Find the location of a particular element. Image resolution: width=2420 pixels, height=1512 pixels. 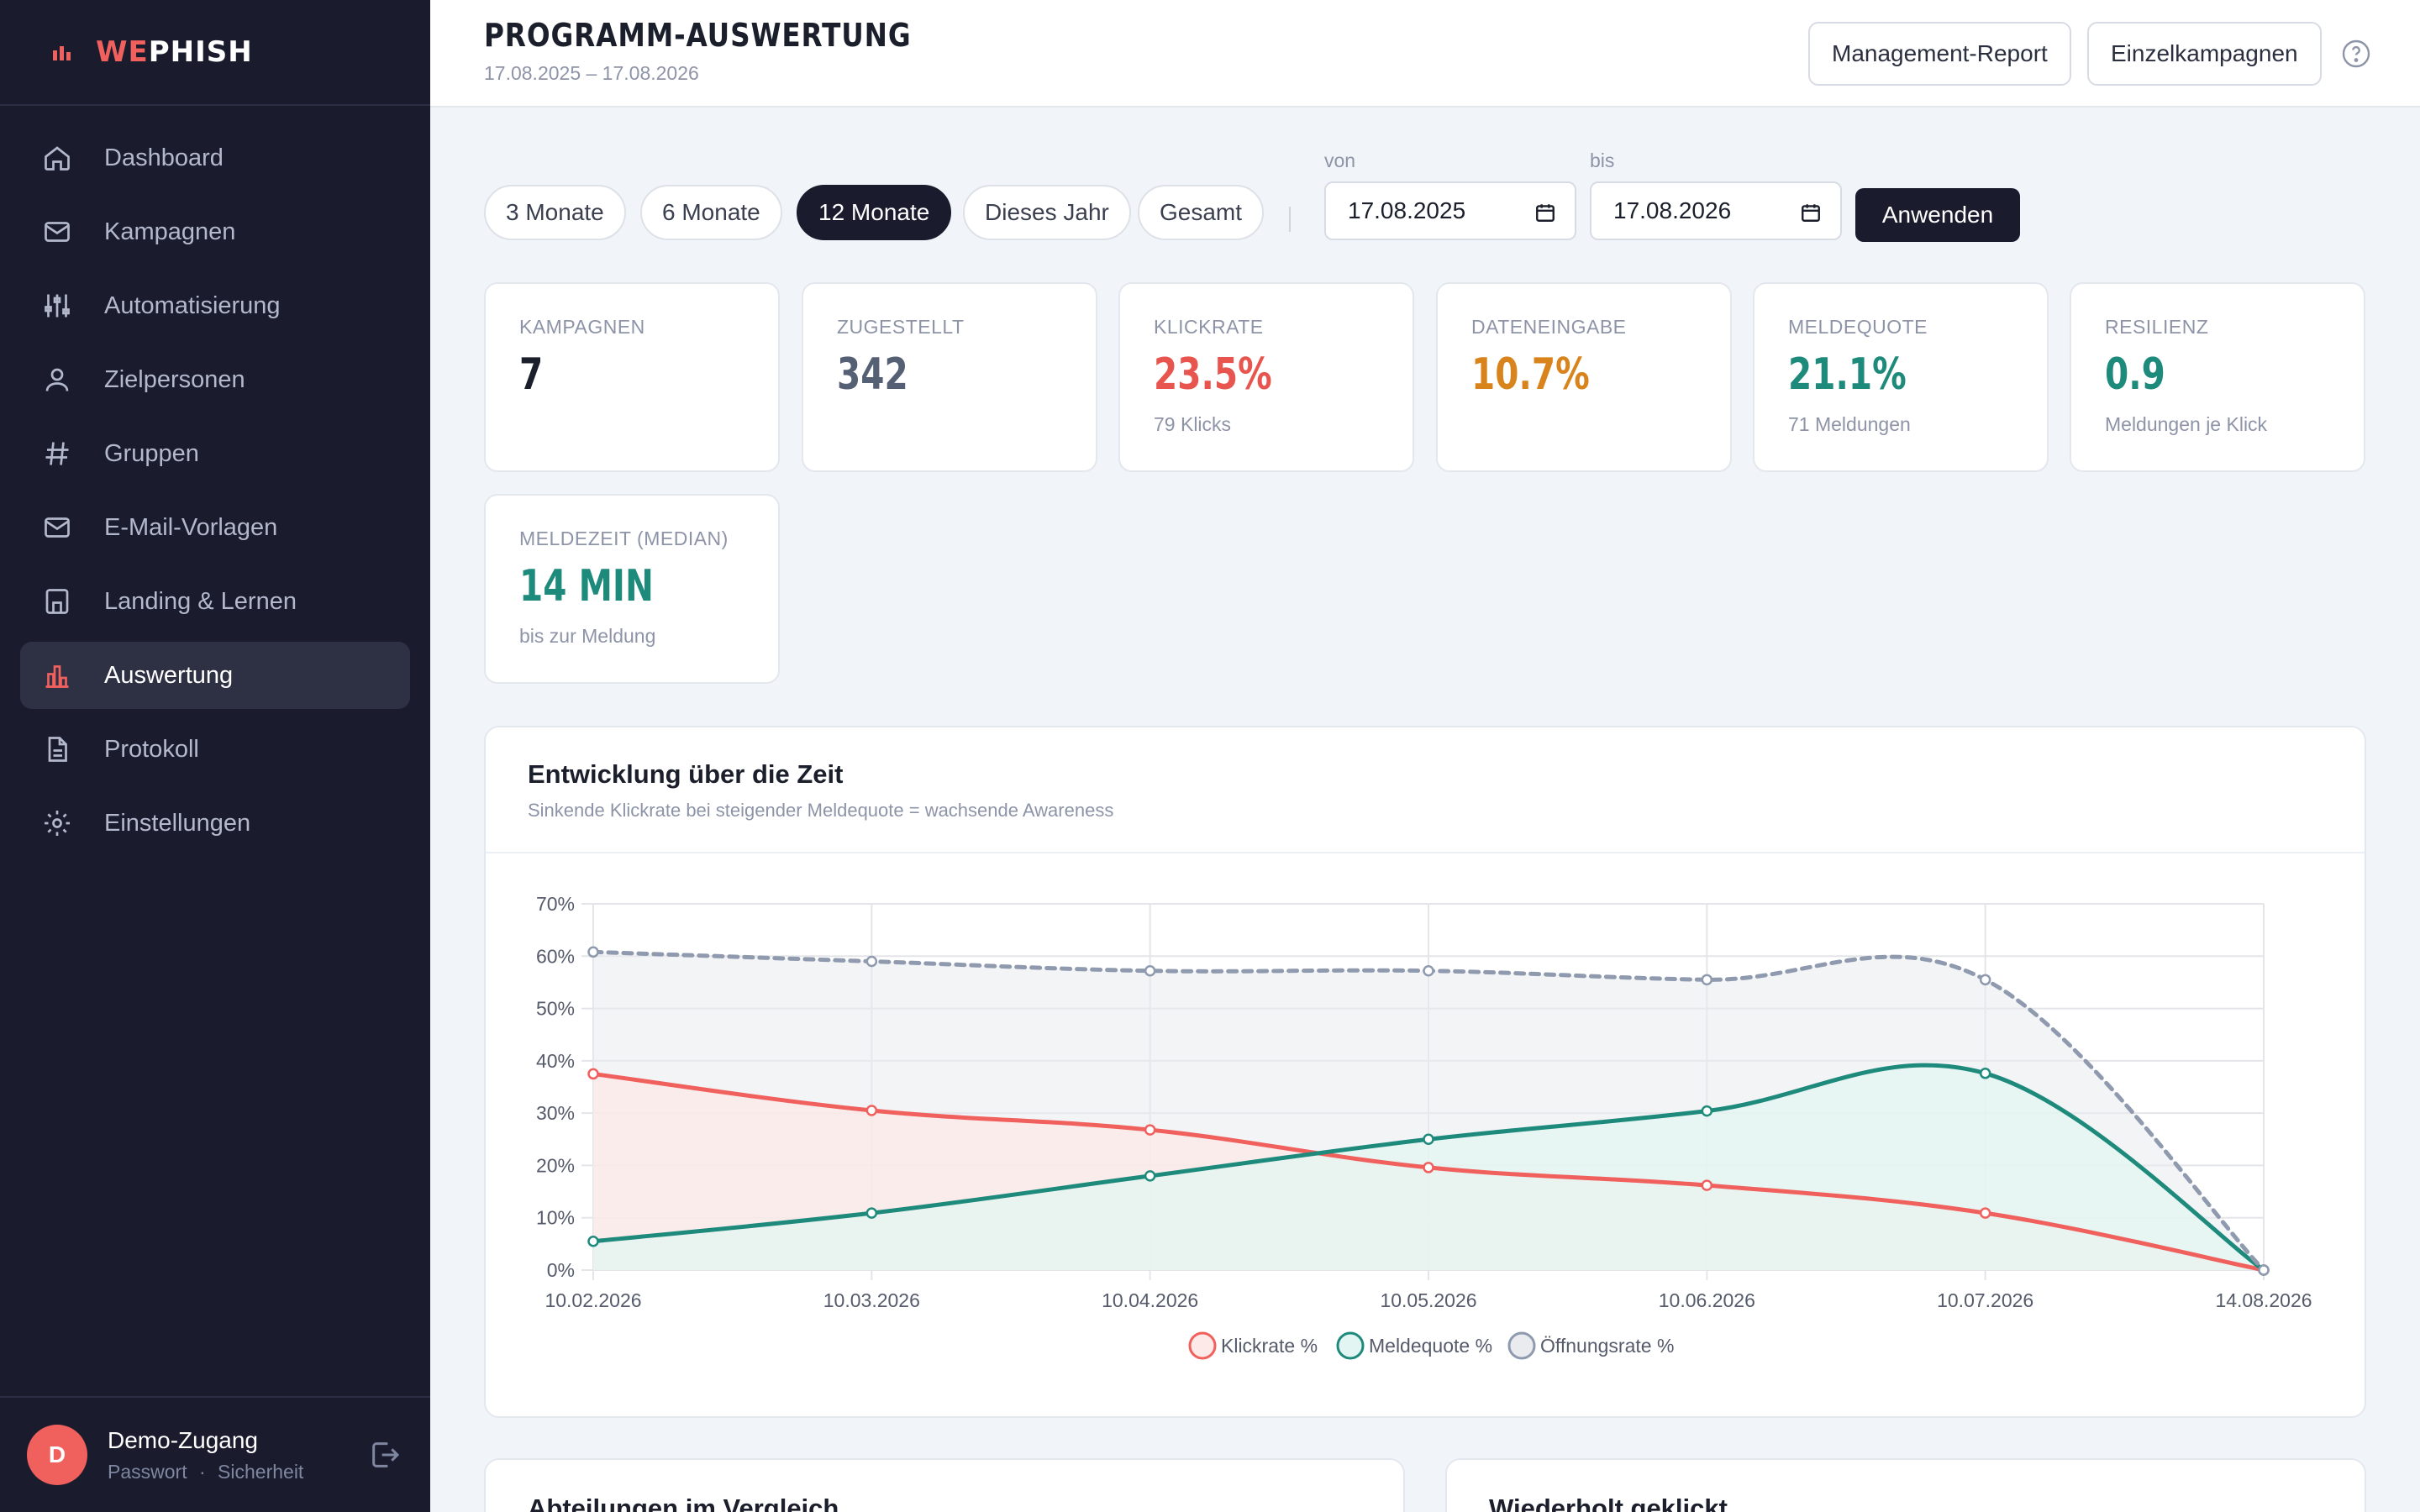

hash-icon is located at coordinates (57, 453).